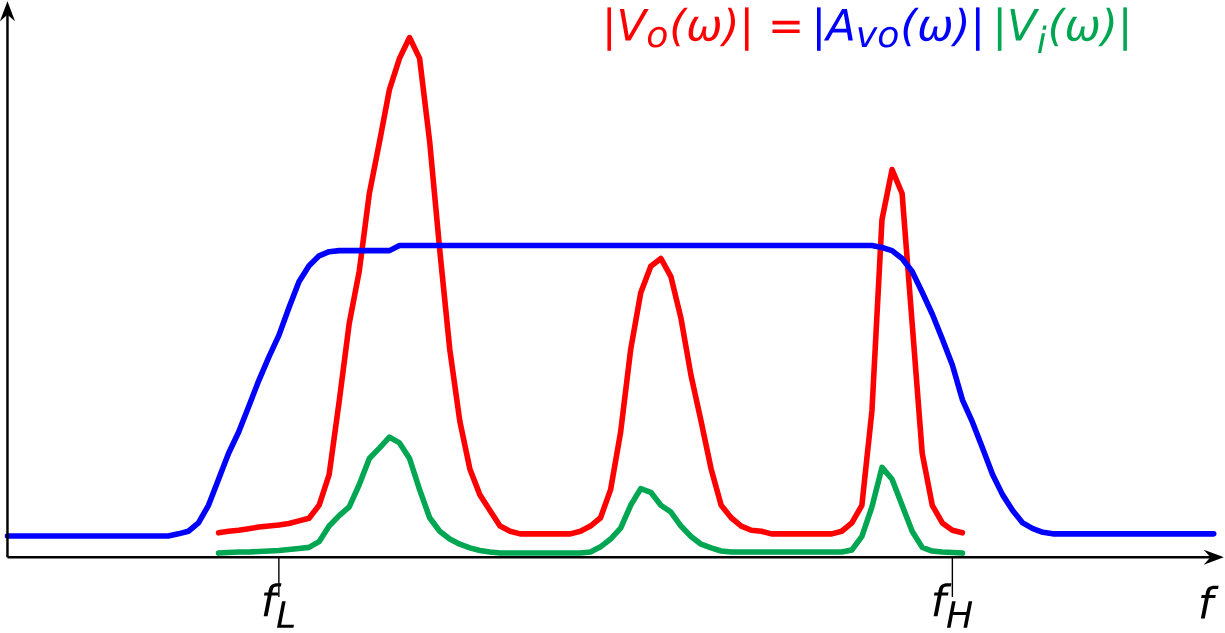 The height and width of the screenshot is (633, 1225). I want to click on x-axis-title: f, so click(1209, 602).